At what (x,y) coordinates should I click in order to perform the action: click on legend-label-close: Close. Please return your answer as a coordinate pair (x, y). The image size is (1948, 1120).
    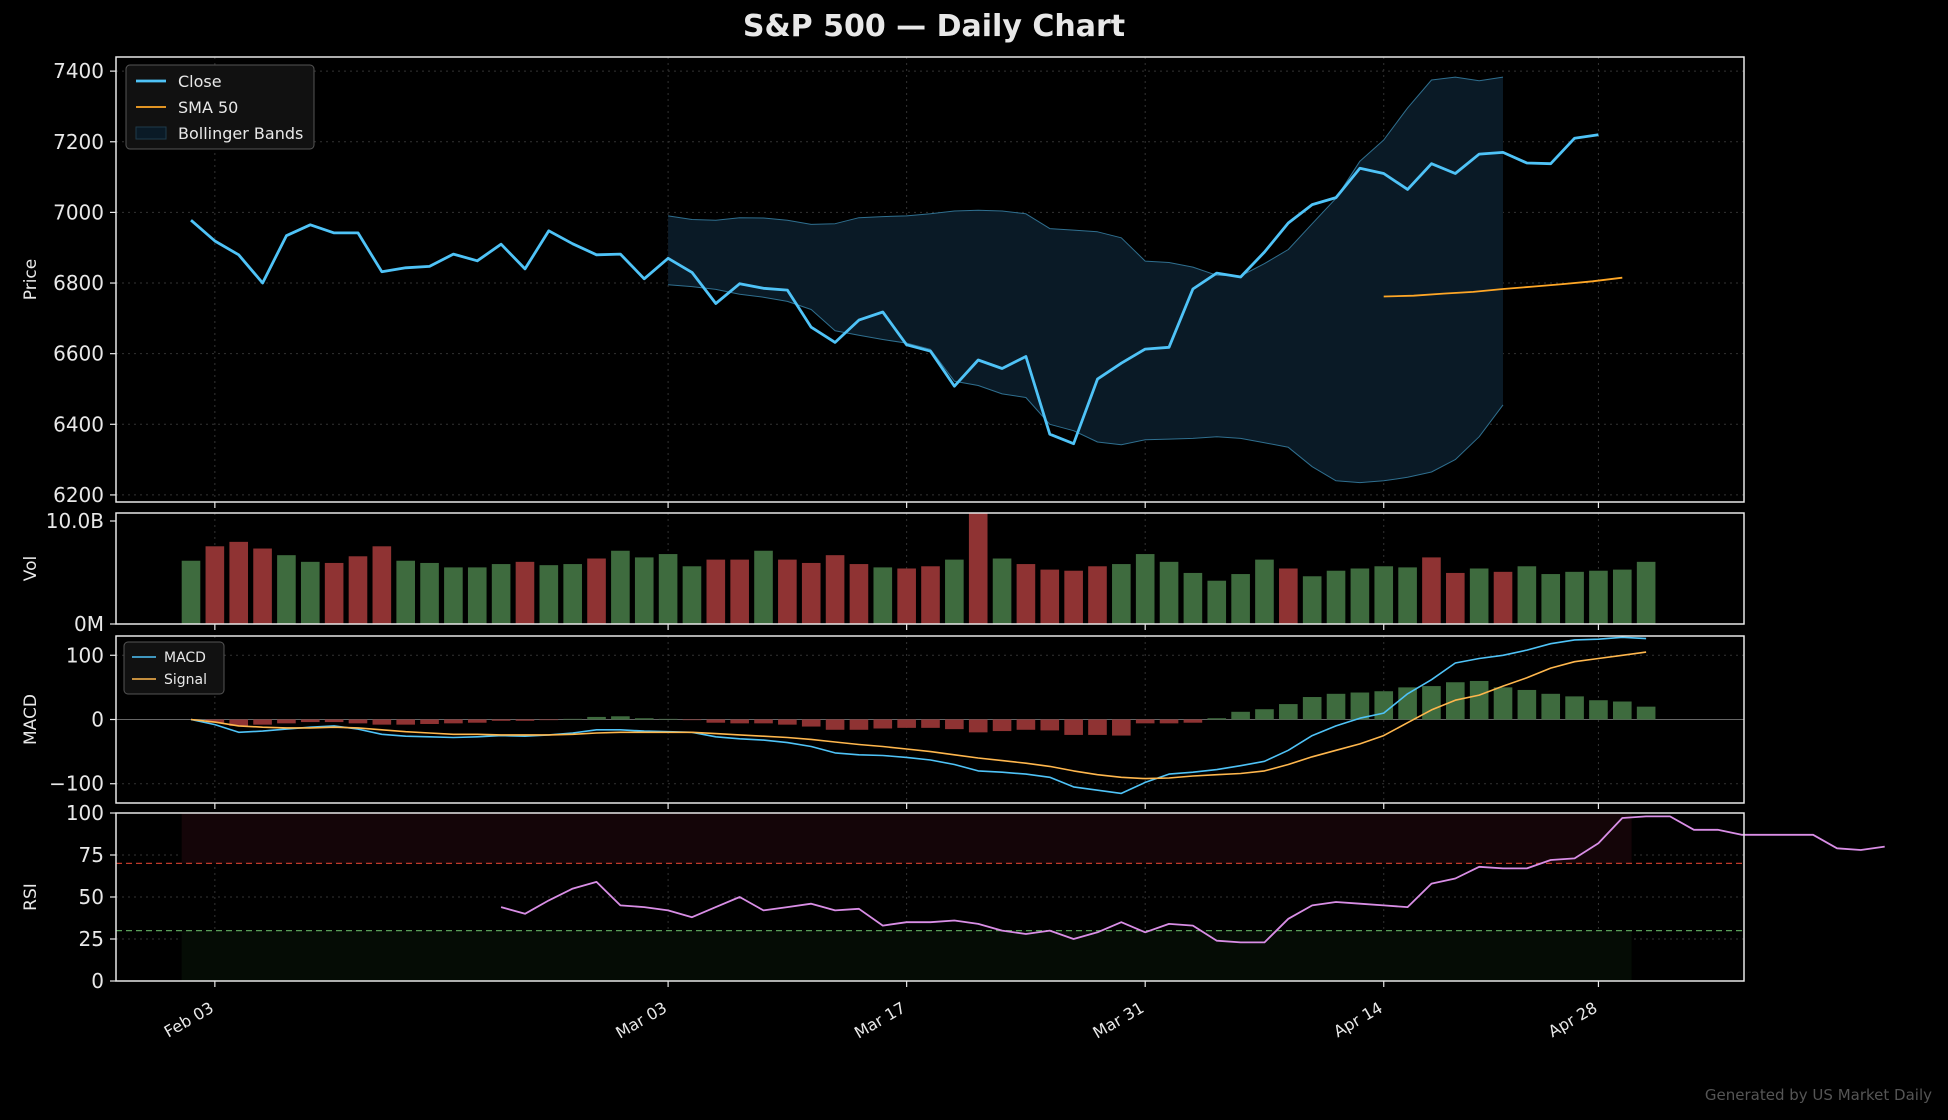
    Looking at the image, I should click on (200, 81).